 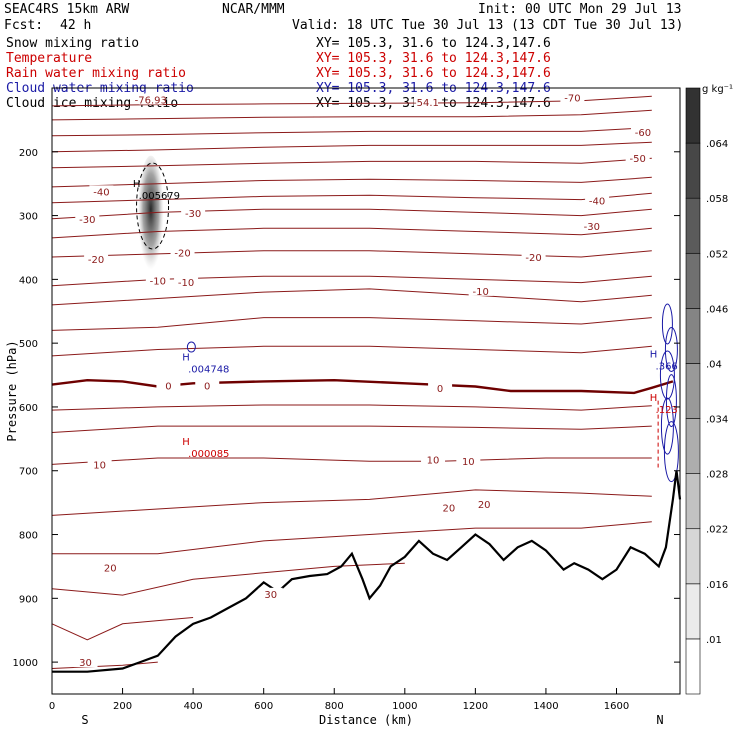 I want to click on temperature-contour-label: -20, so click(x=533, y=258).